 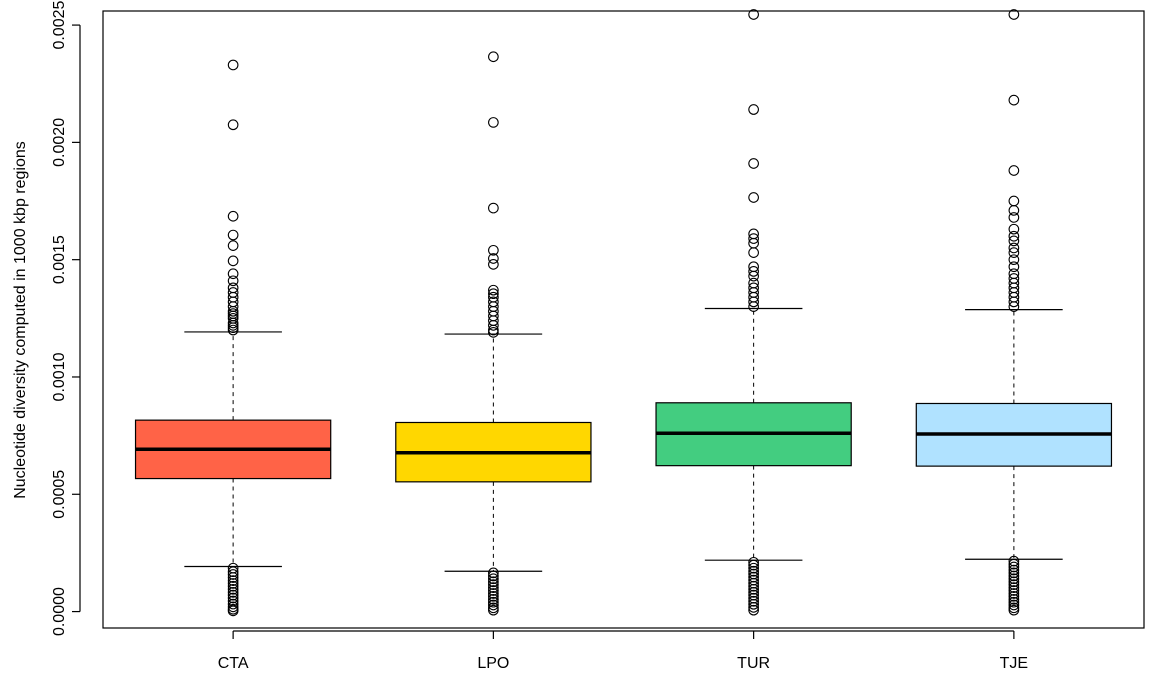 I want to click on x-tick-label: TJE, so click(x=1014, y=663).